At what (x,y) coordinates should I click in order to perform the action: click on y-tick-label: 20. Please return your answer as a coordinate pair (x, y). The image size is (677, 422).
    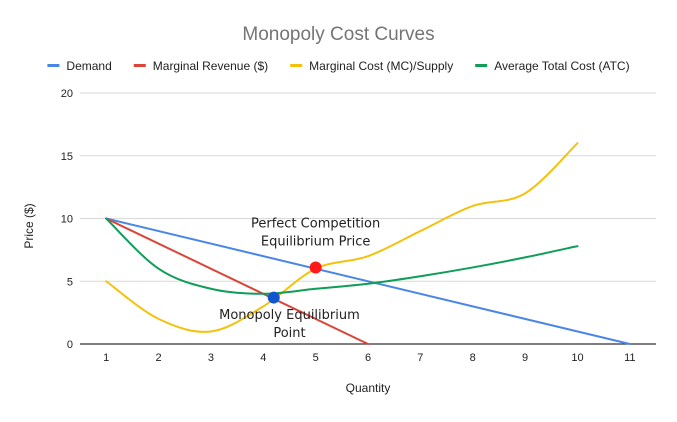
    Looking at the image, I should click on (67, 94).